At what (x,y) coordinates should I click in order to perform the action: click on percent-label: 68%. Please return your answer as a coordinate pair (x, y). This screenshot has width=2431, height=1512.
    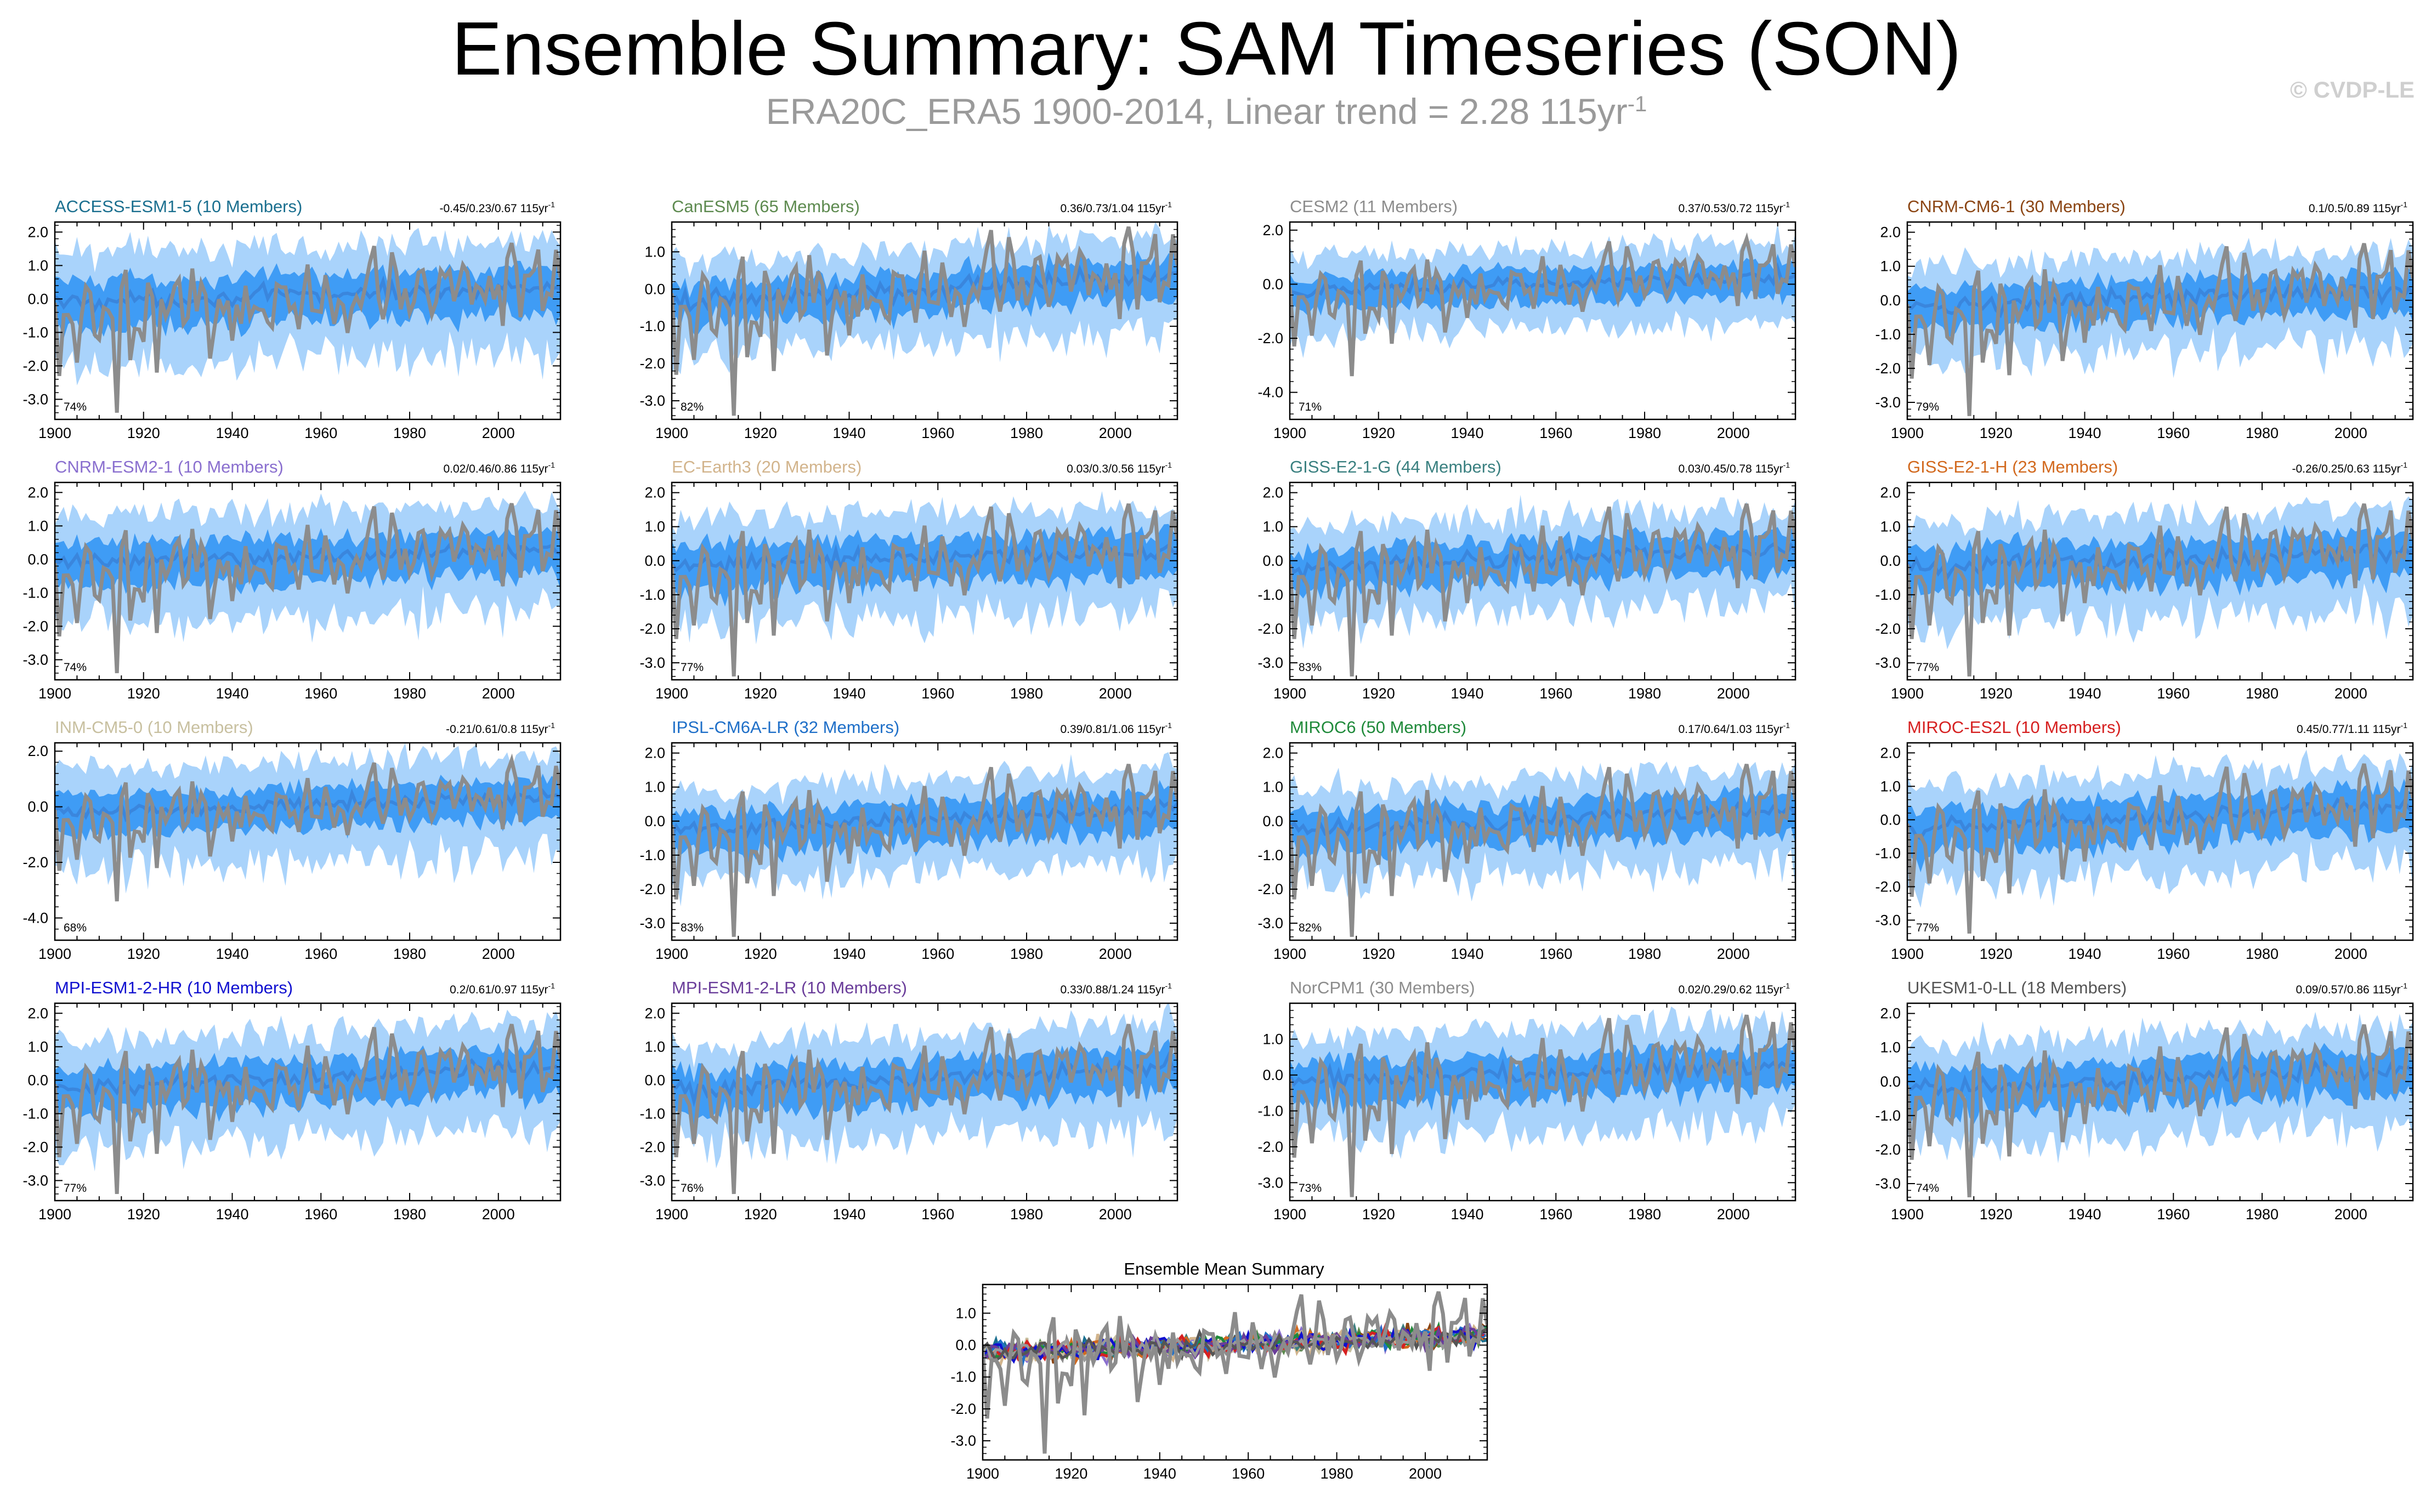
    Looking at the image, I should click on (75, 928).